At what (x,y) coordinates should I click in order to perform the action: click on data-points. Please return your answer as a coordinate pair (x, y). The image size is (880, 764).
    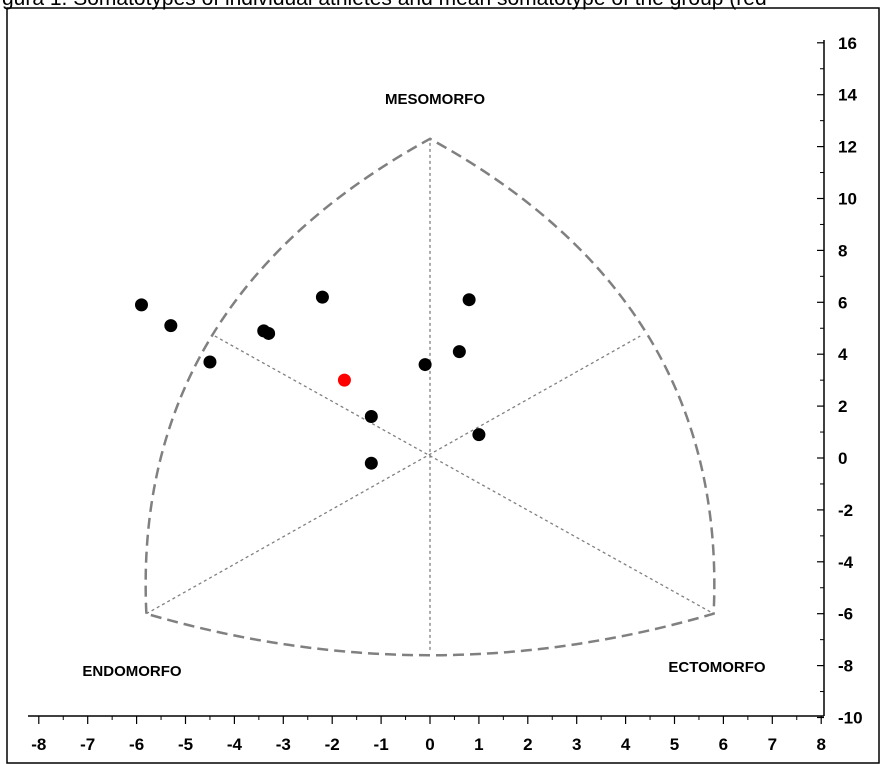
    Looking at the image, I should click on (310, 380).